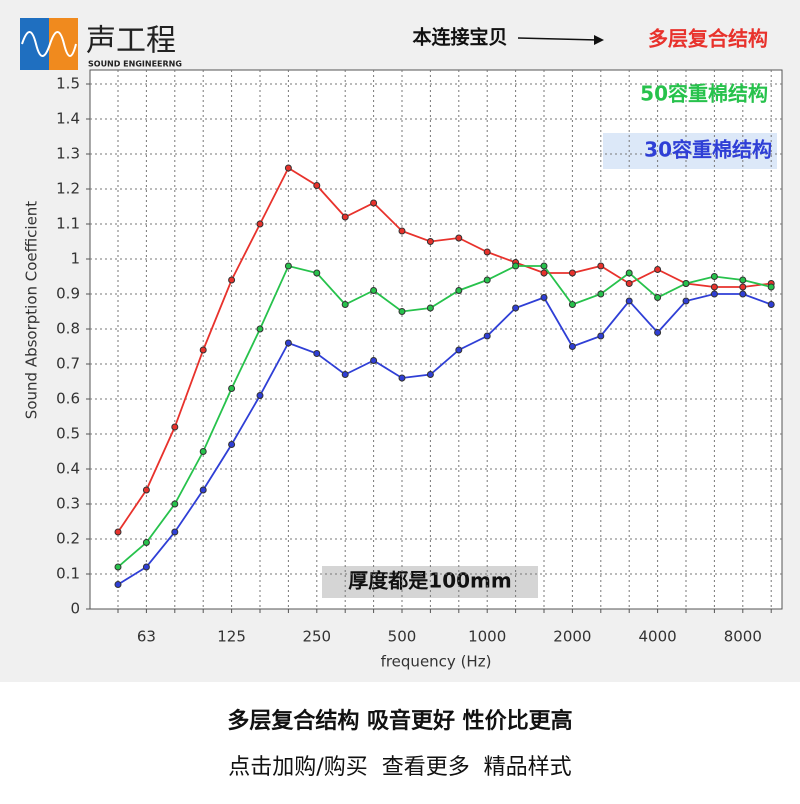 This screenshot has height=804, width=800. Describe the element at coordinates (68, 189) in the screenshot. I see `y-tick-label: 1.2` at that location.